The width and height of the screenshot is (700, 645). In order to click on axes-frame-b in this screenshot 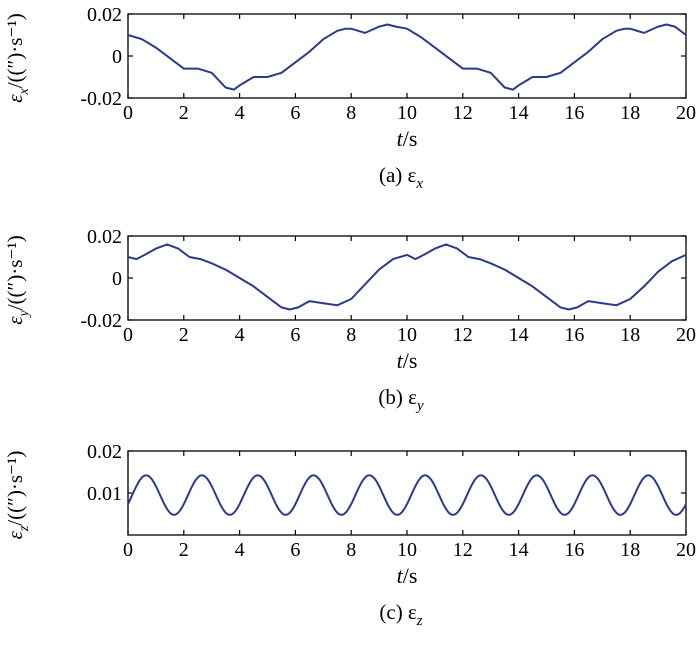, I will do `click(407, 278)`.